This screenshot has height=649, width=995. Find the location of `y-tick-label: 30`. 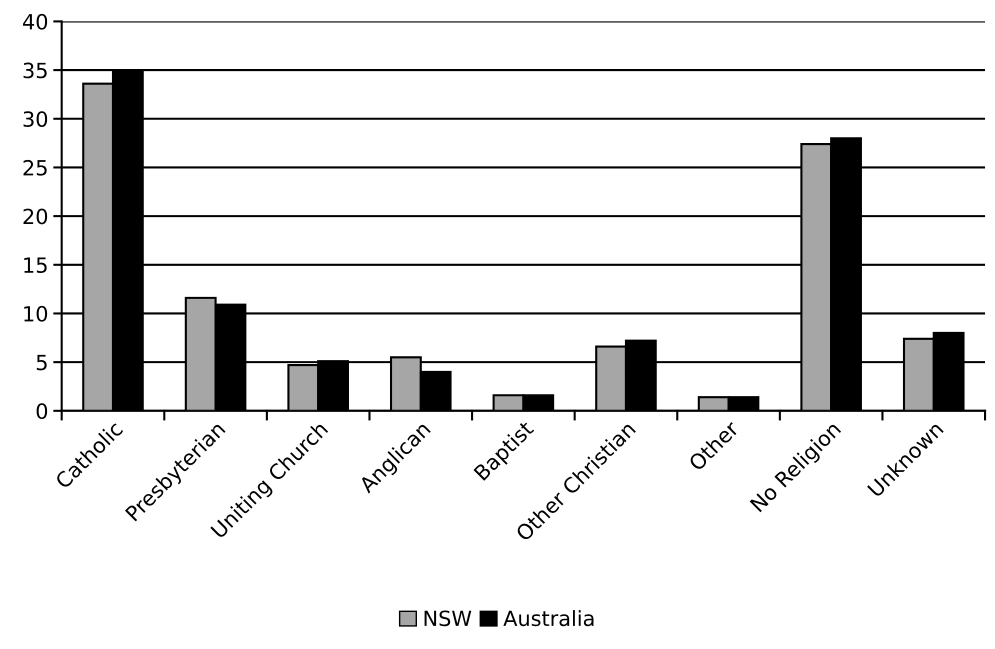

y-tick-label: 30 is located at coordinates (36, 119).